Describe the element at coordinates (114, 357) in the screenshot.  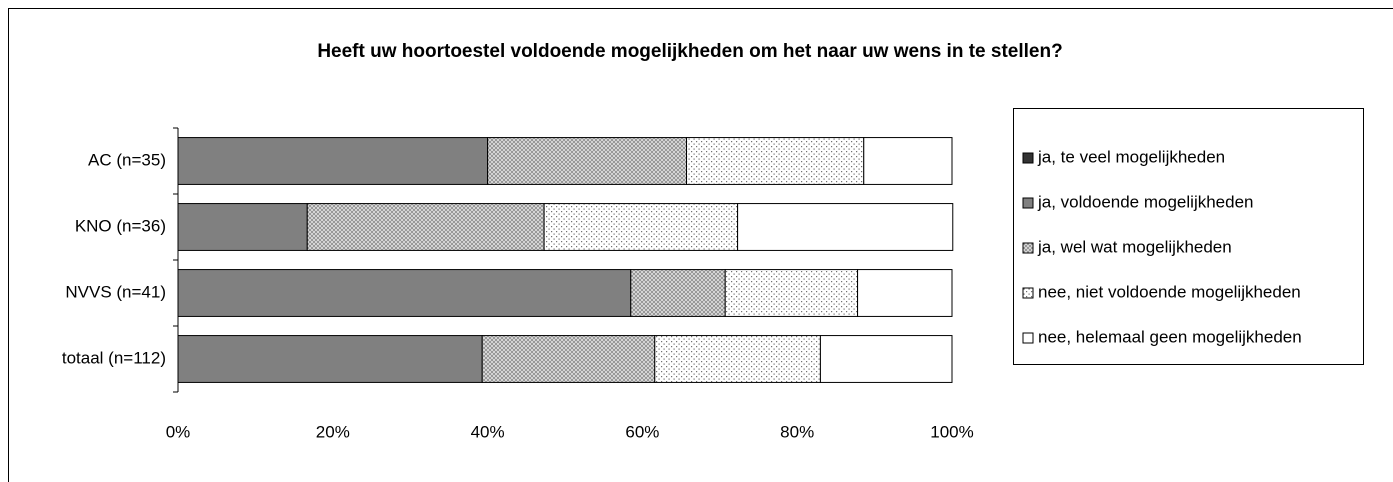
I see `y-tick-label: totaal (n=112)` at that location.